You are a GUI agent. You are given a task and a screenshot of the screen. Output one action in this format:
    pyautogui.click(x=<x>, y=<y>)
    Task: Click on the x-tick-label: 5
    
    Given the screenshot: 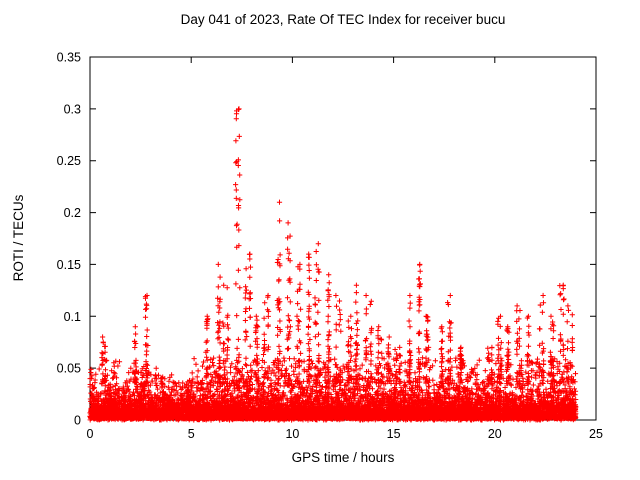 What is the action you would take?
    pyautogui.click(x=191, y=434)
    